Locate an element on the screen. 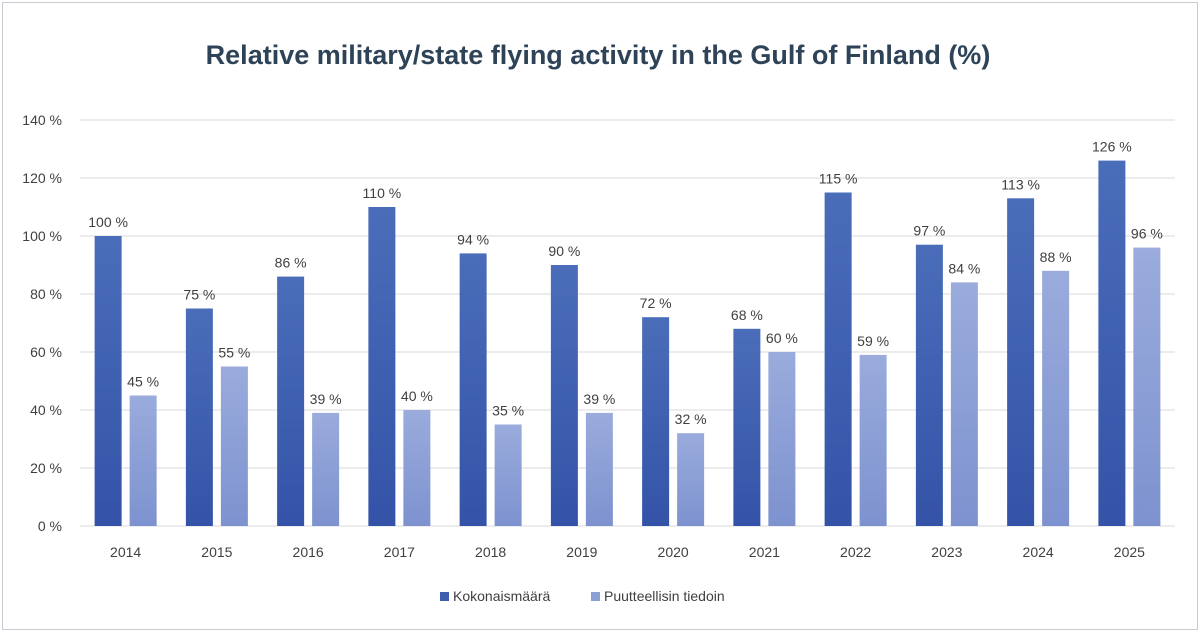 This screenshot has height=632, width=1200. data-label: 86 % is located at coordinates (291, 263).